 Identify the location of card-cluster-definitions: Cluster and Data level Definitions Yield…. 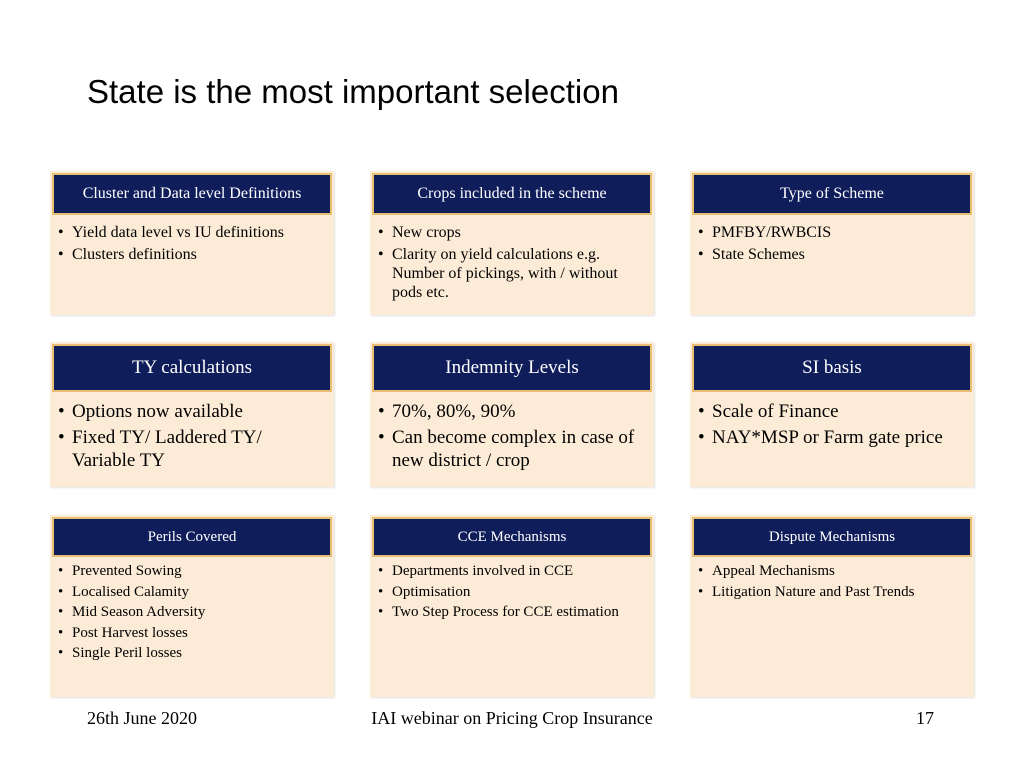
(192, 243).